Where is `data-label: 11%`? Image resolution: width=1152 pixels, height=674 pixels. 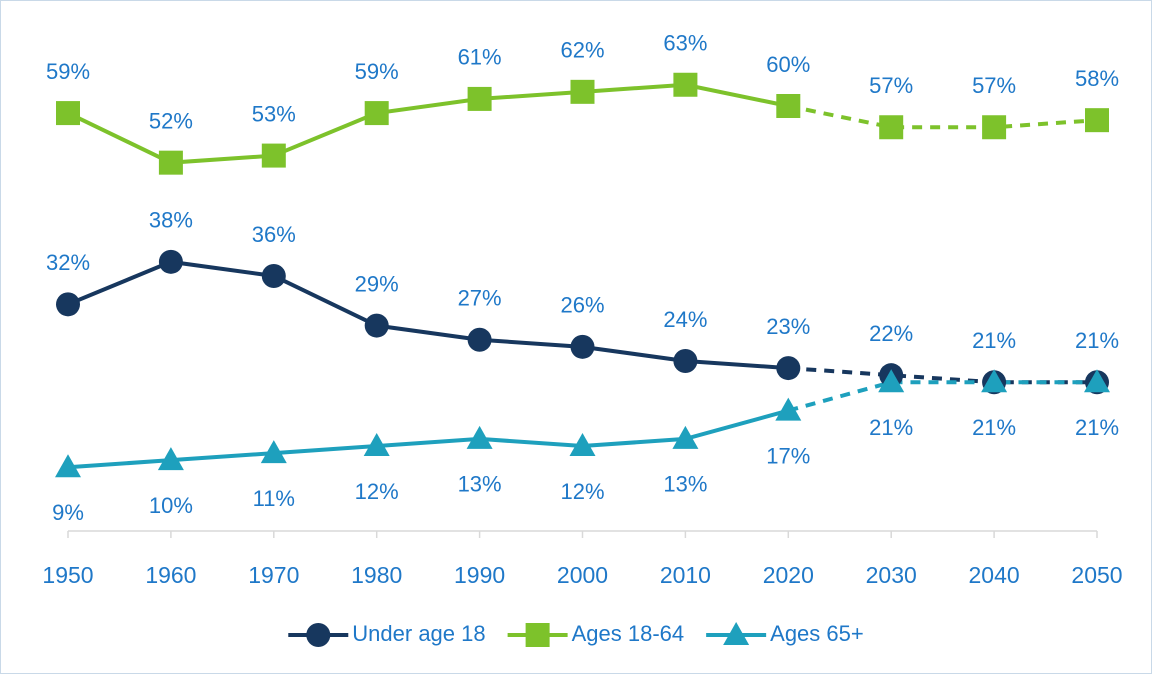
data-label: 11% is located at coordinates (274, 498).